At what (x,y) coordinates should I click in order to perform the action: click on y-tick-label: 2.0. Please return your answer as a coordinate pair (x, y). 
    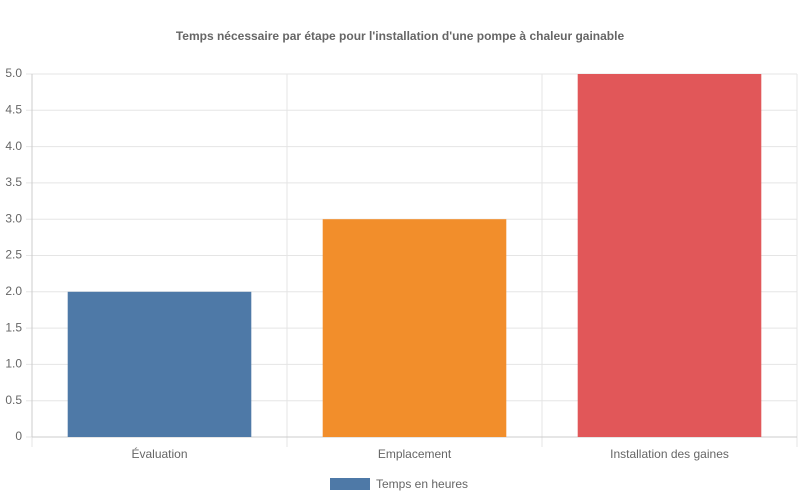
    Looking at the image, I should click on (13, 291).